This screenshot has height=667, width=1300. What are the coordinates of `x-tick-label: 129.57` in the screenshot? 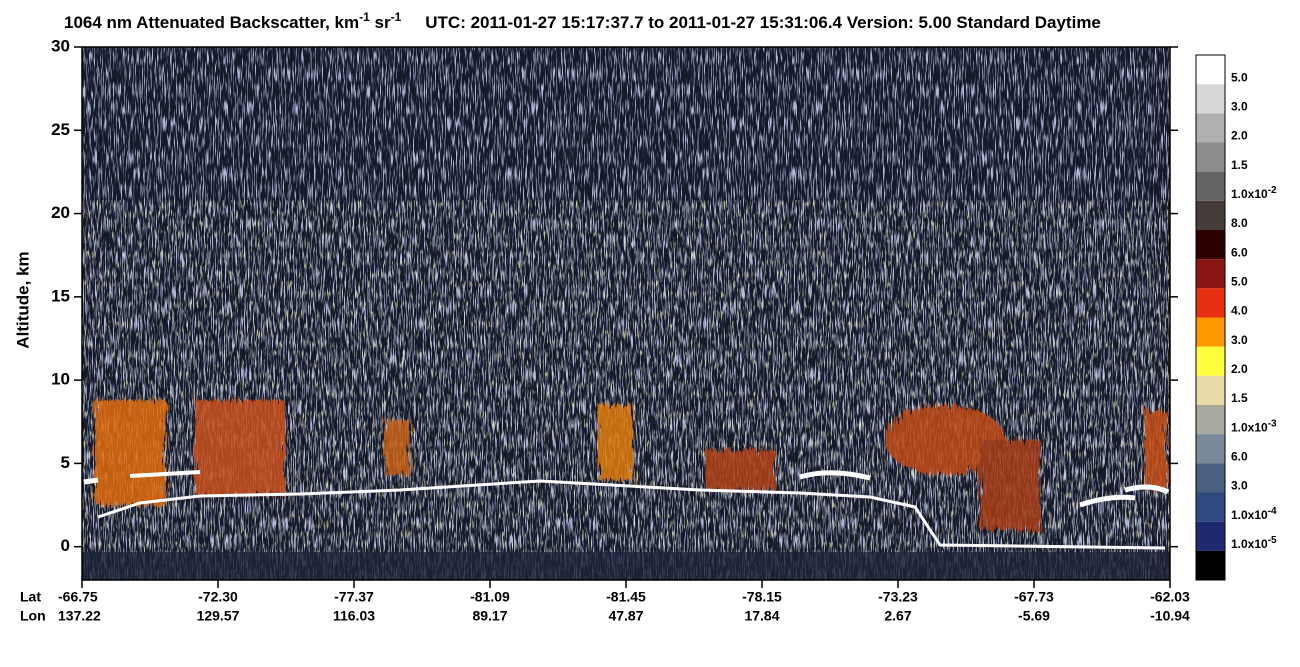 It's located at (218, 616).